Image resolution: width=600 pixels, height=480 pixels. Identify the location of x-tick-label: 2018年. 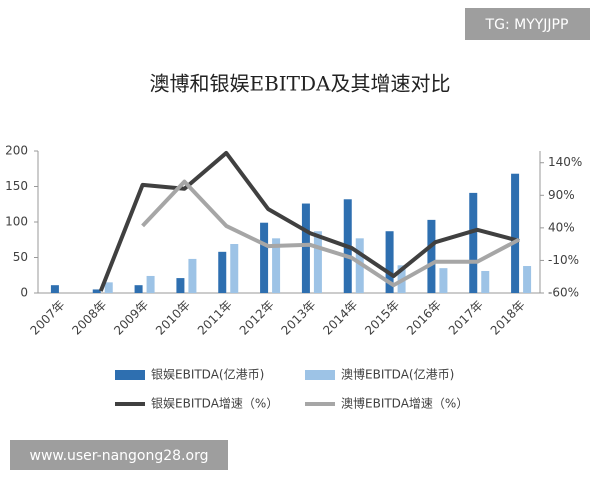
(508, 318).